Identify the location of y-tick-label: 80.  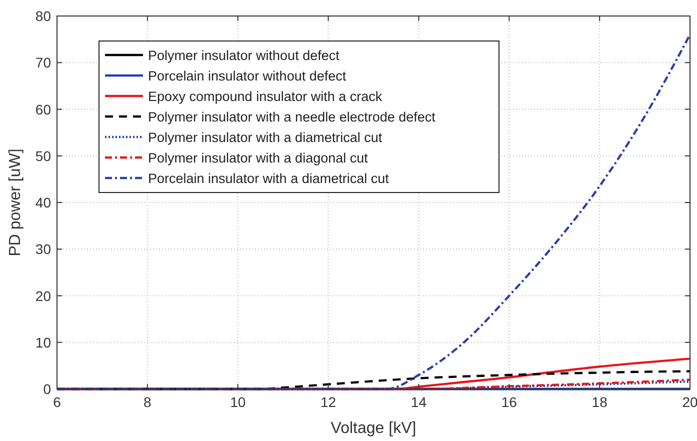
(43, 16).